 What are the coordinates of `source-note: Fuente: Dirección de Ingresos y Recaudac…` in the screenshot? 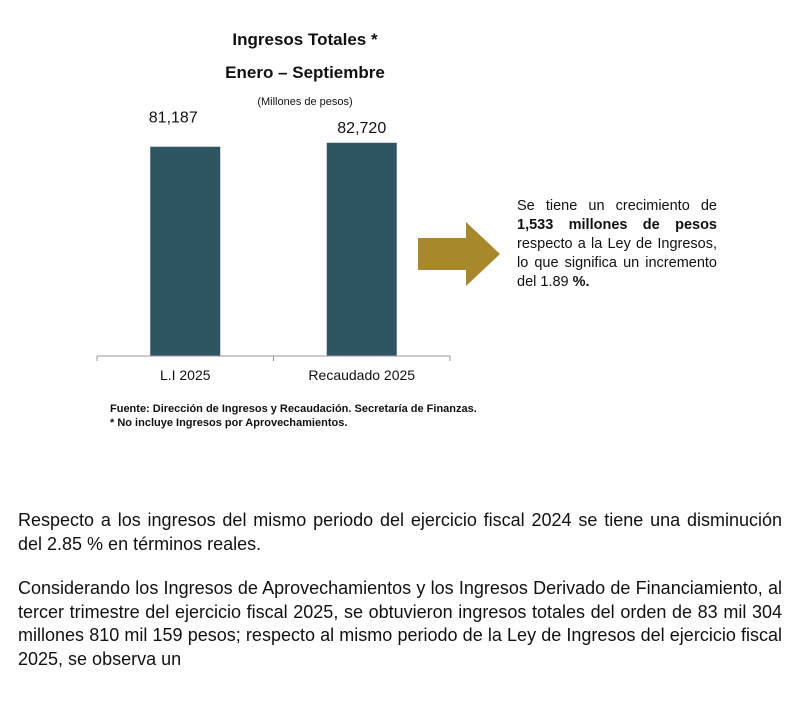 It's located at (293, 409).